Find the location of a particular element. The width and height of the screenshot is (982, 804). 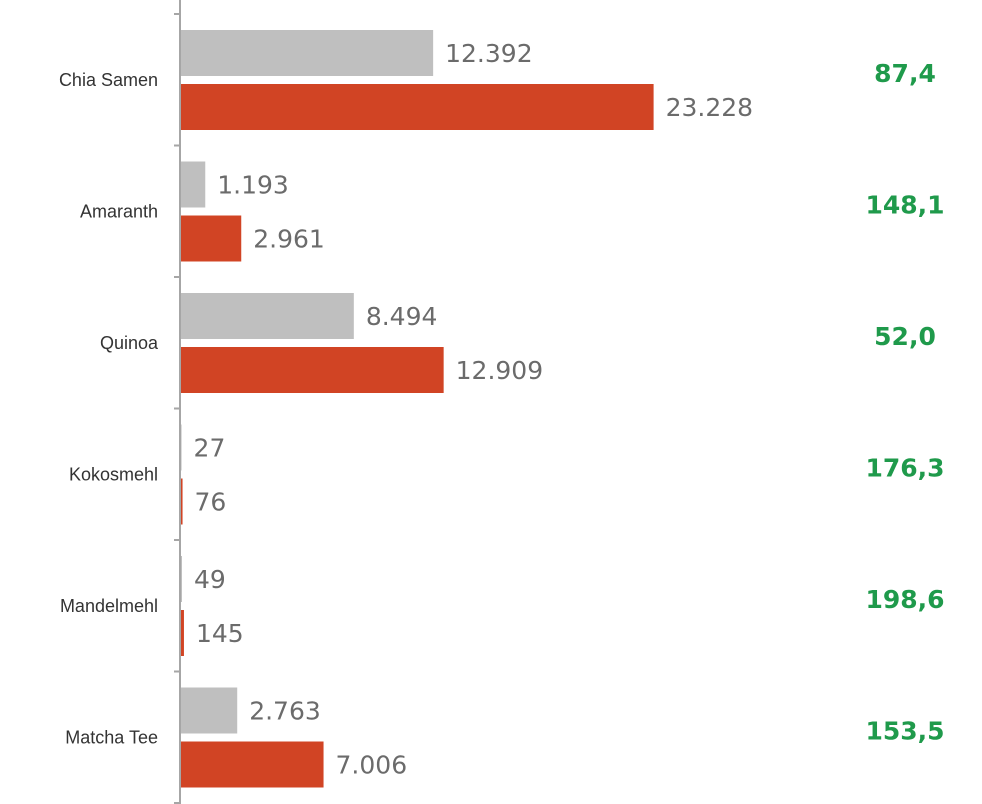

category-label: Mandelmehl is located at coordinates (109, 606).